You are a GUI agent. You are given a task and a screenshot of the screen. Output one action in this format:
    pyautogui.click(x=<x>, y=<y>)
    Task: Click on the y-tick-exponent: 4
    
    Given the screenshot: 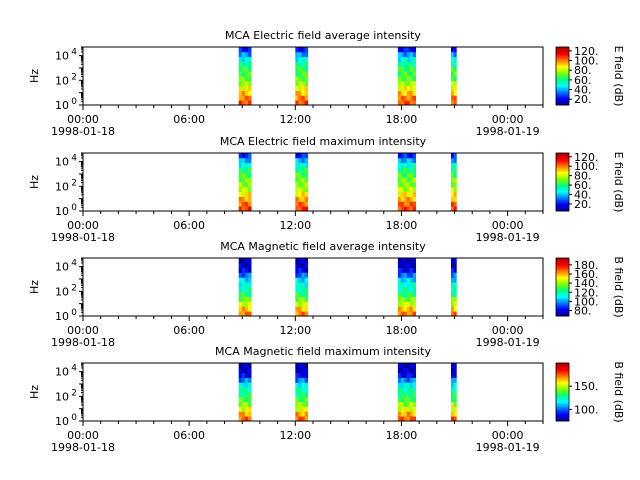 What is the action you would take?
    pyautogui.click(x=74, y=264)
    